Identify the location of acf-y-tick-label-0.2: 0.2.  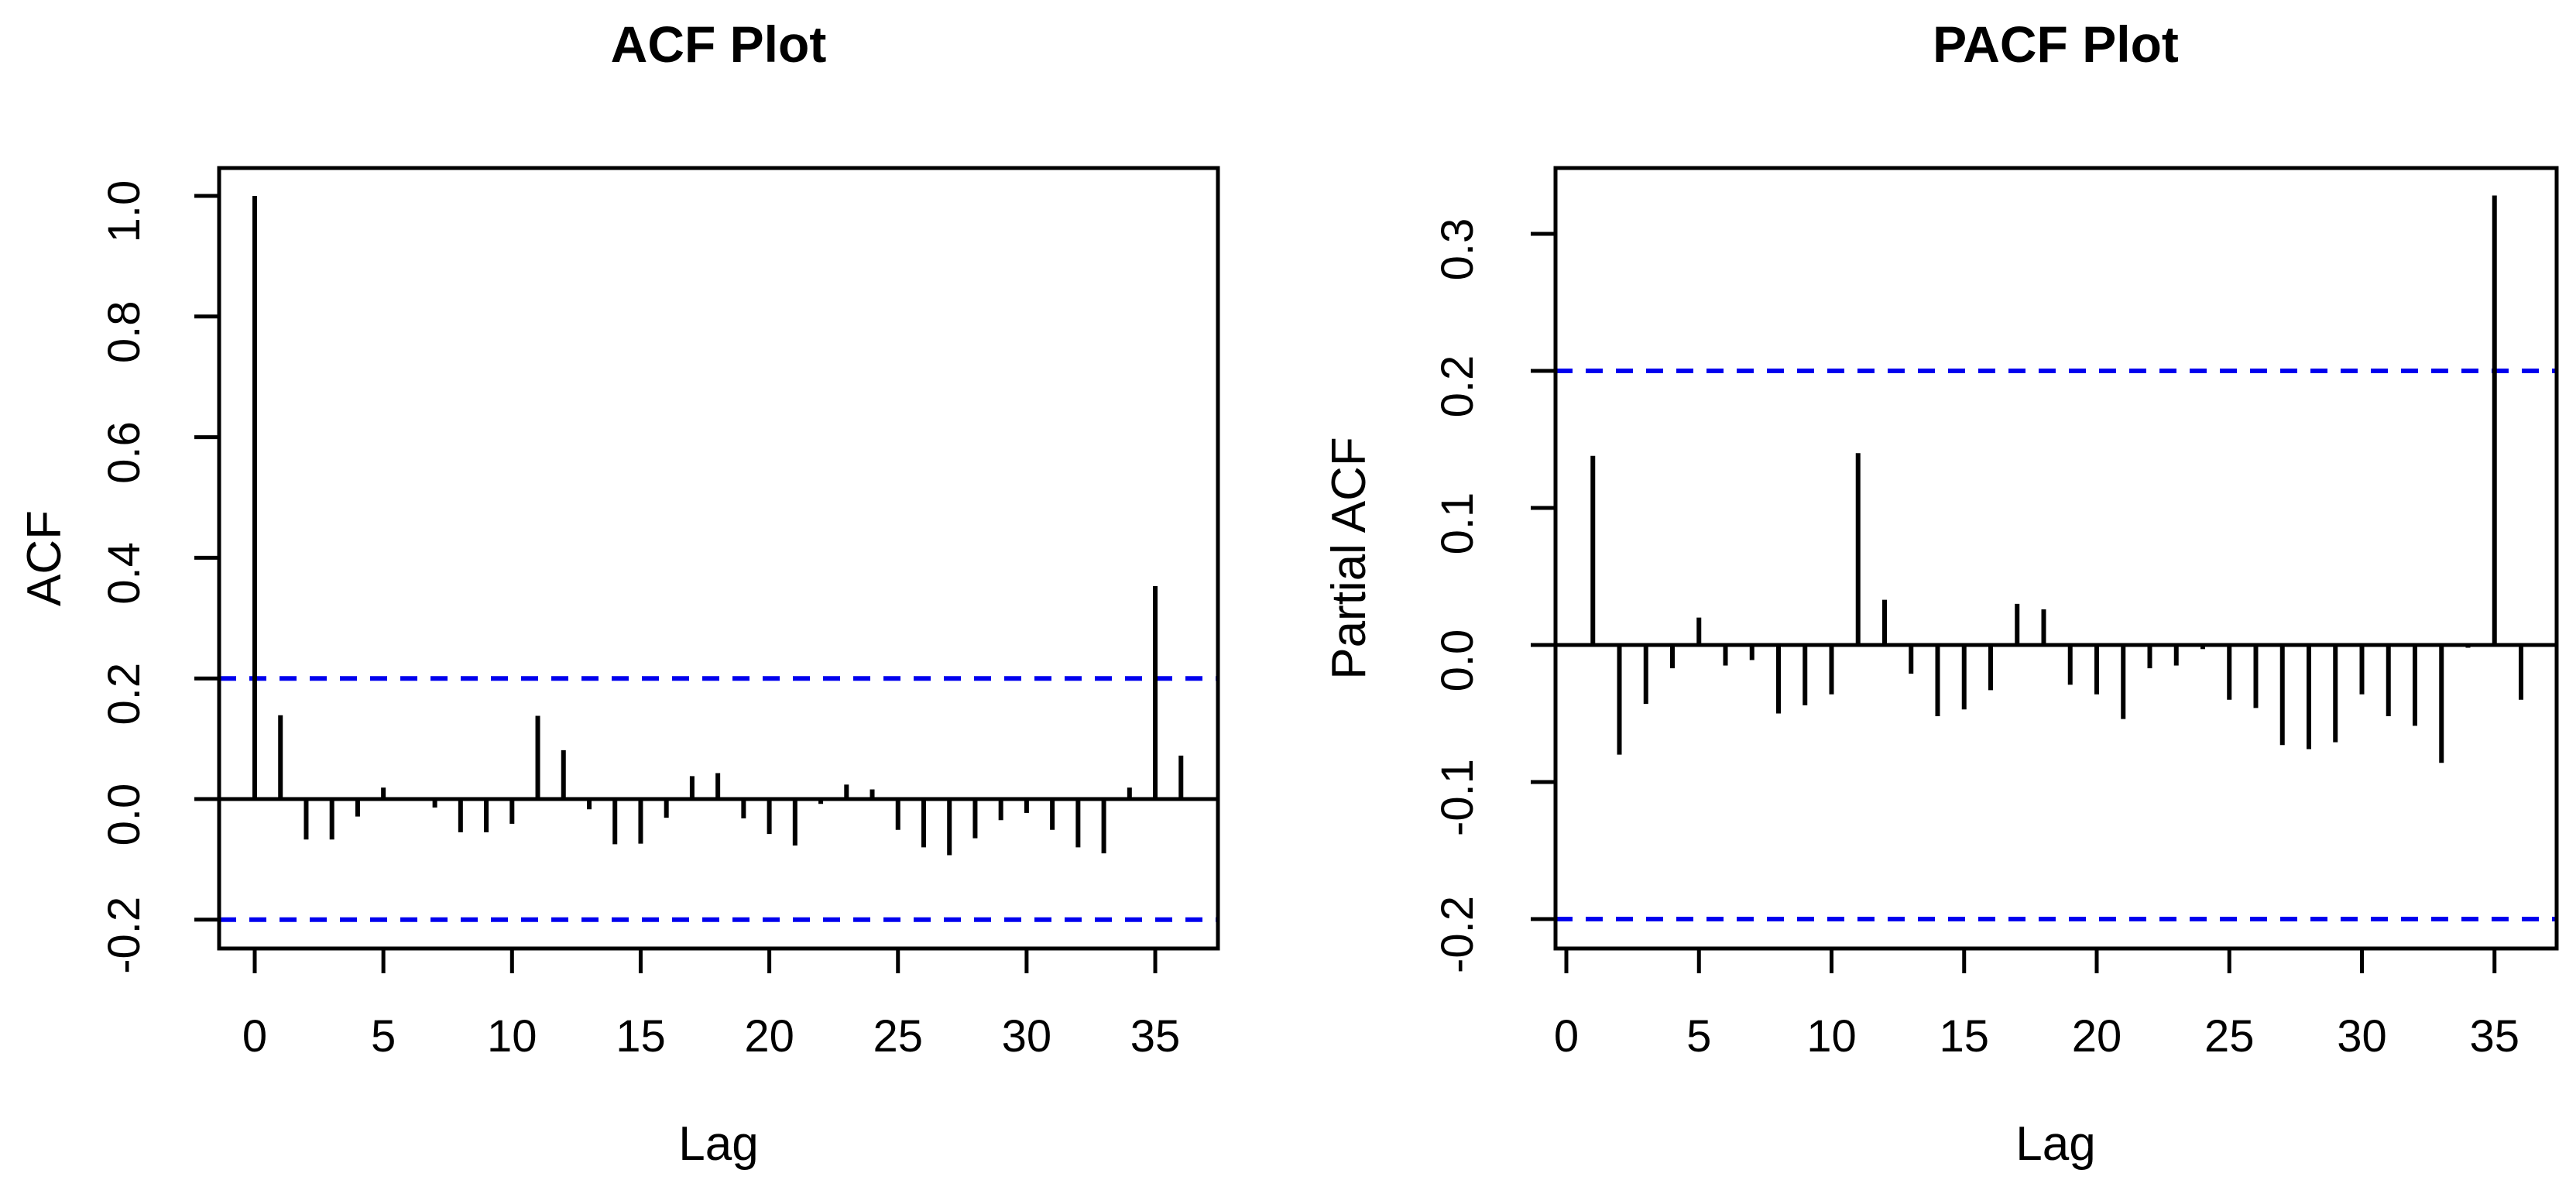
(124, 694).